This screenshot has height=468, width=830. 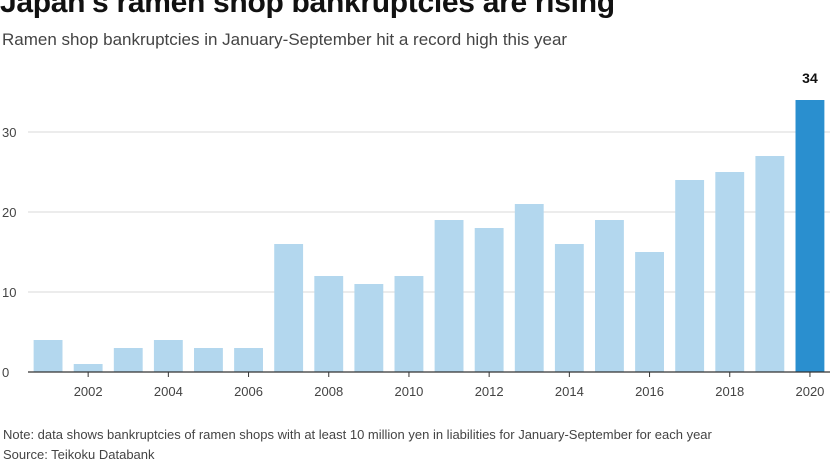 What do you see at coordinates (48, 356) in the screenshot?
I see `bar-2001` at bounding box center [48, 356].